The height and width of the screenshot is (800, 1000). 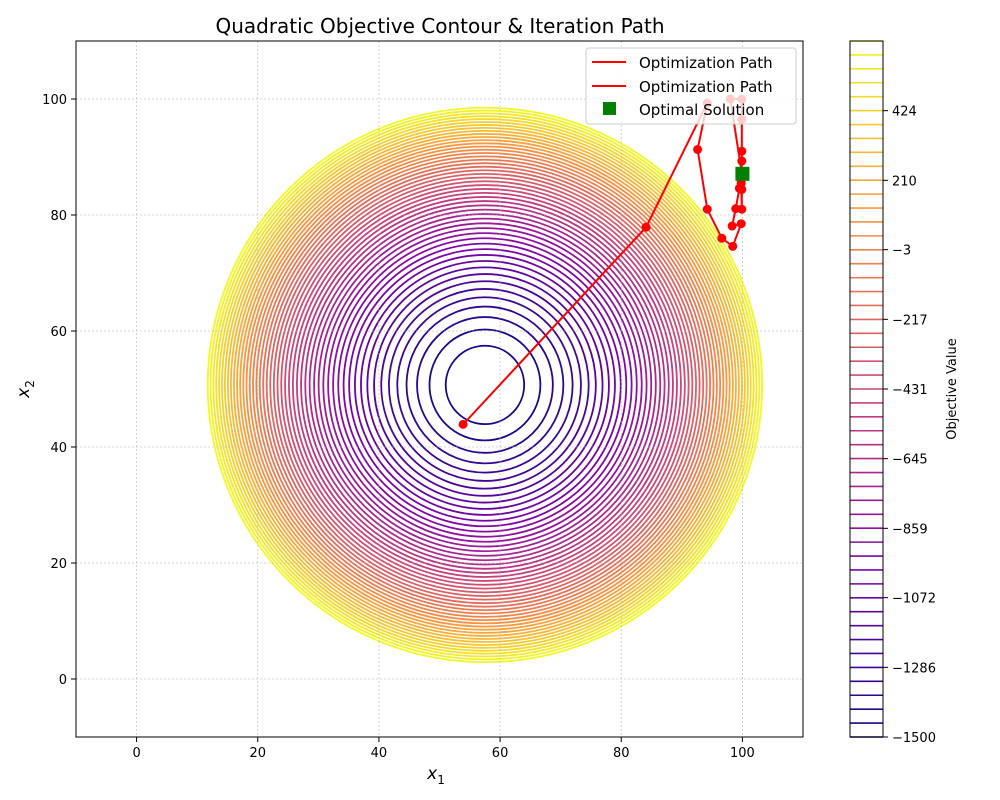 I want to click on x-tick-label-0: 0, so click(x=136, y=753).